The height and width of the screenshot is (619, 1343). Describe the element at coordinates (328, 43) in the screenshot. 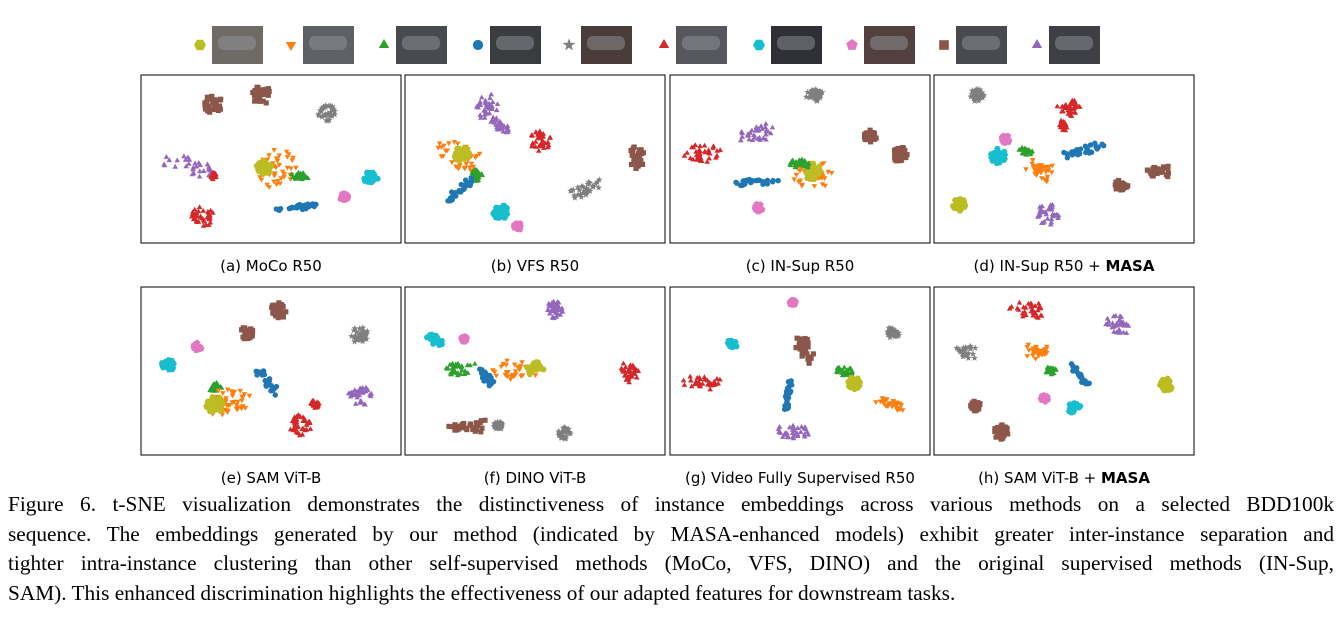

I see `thumbnail-highlight` at that location.